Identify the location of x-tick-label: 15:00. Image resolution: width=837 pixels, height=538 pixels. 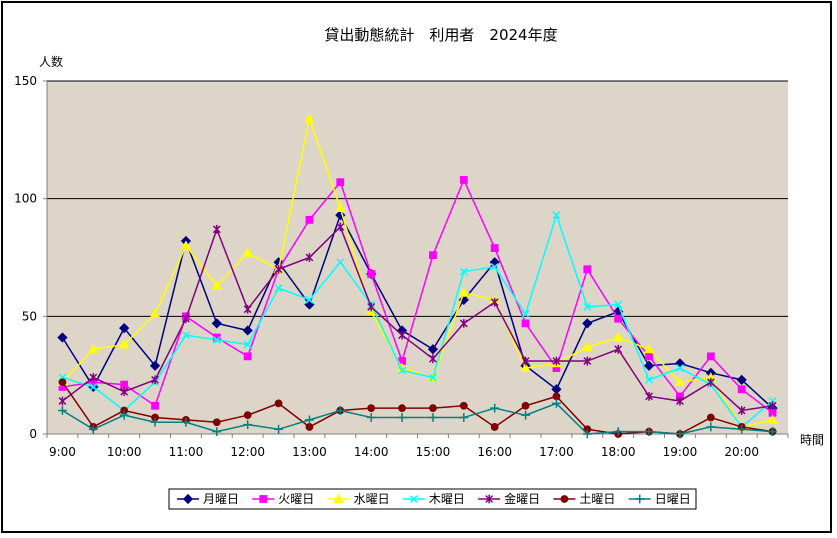
(433, 452).